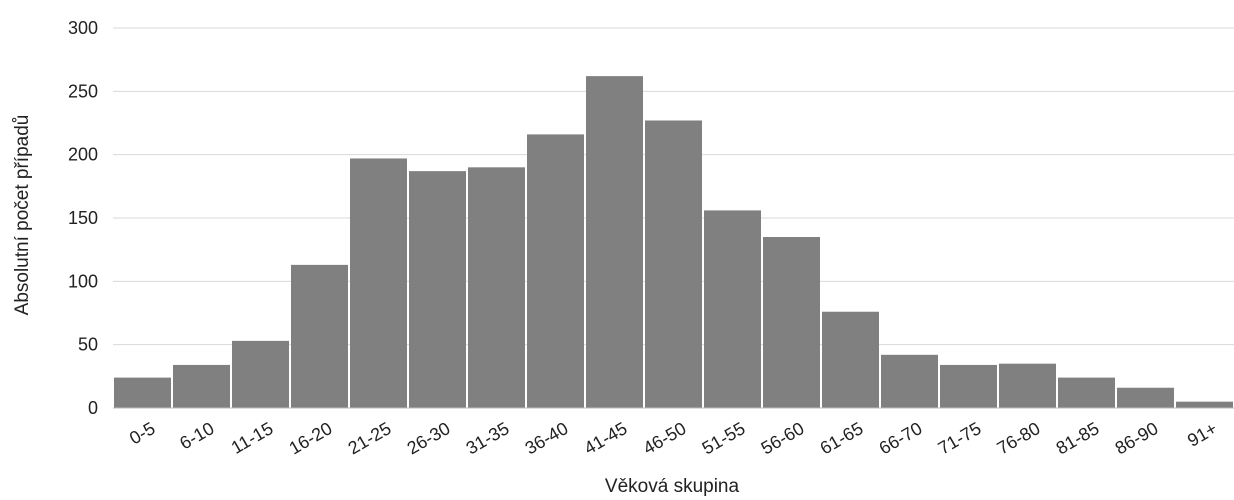 Image resolution: width=1234 pixels, height=500 pixels. What do you see at coordinates (783, 438) in the screenshot?
I see `x-tick-label: 56-60` at bounding box center [783, 438].